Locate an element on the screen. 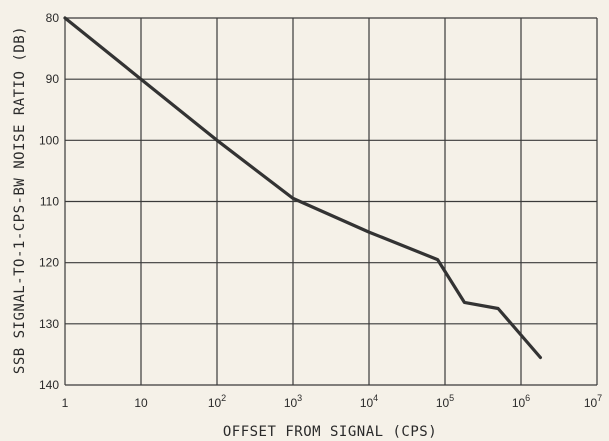 This screenshot has width=609, height=441. x-tick-label: 10 is located at coordinates (141, 403).